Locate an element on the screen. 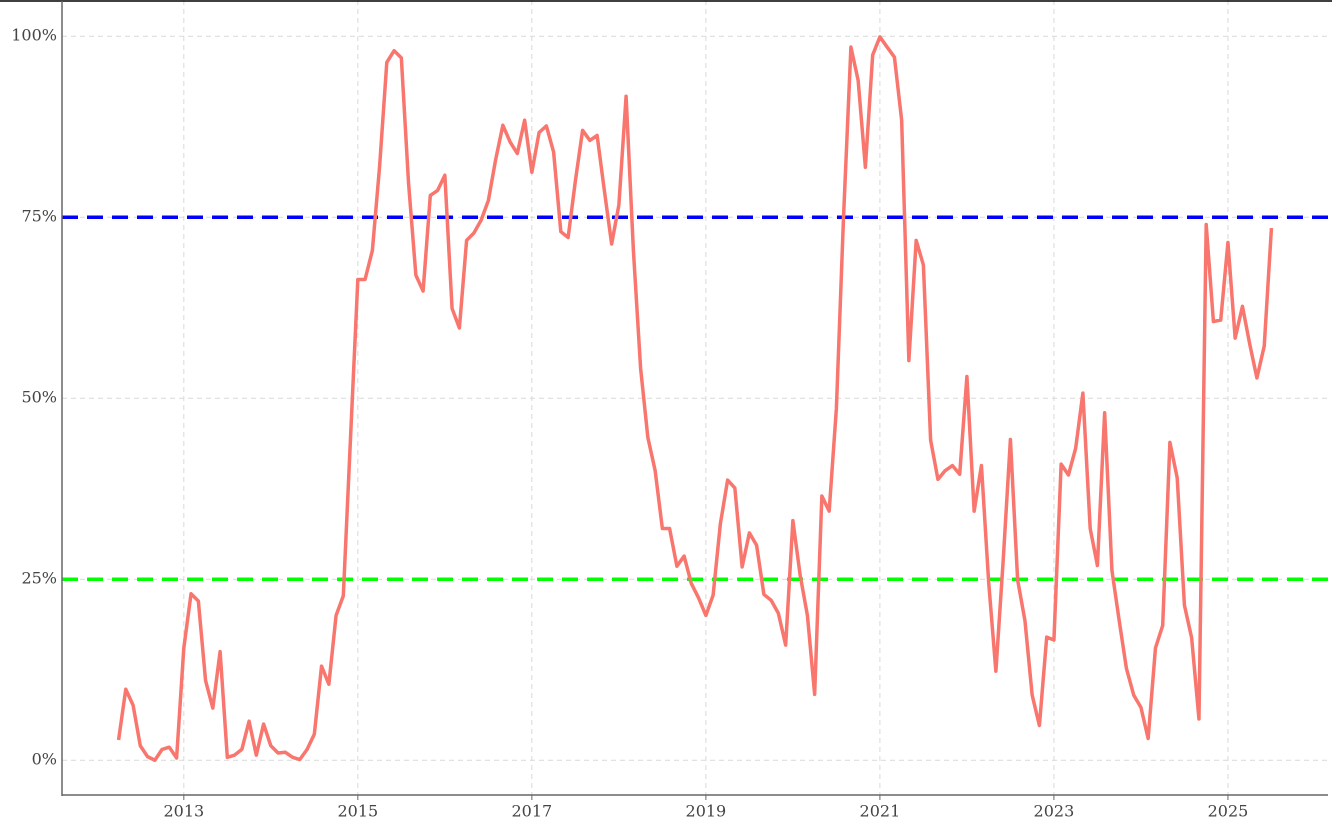 The width and height of the screenshot is (1332, 831). x-tick-label: 2017 is located at coordinates (531, 811).